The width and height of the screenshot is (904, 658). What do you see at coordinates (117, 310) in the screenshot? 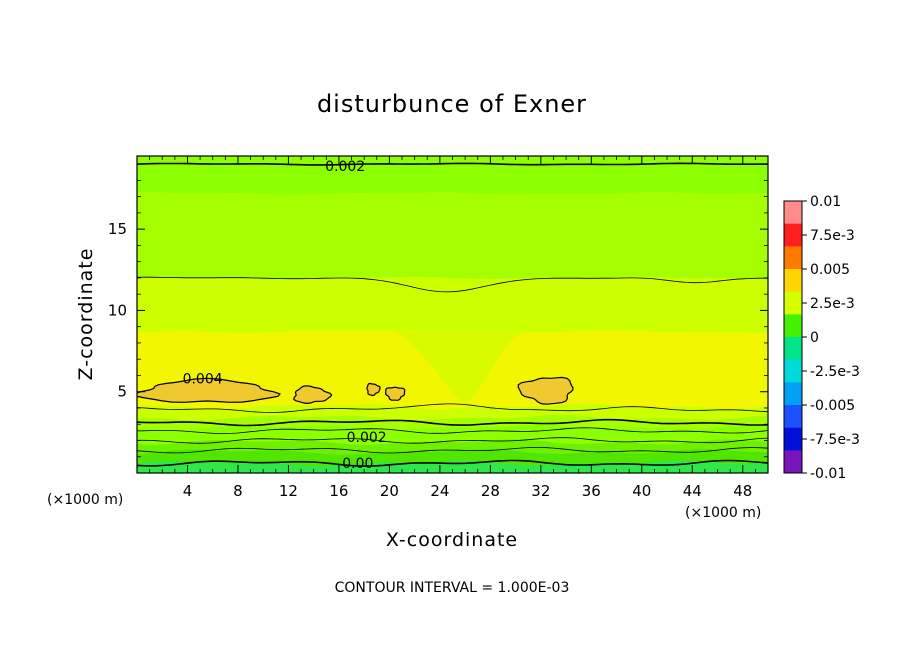
I see `y-tick-label: 10` at bounding box center [117, 310].